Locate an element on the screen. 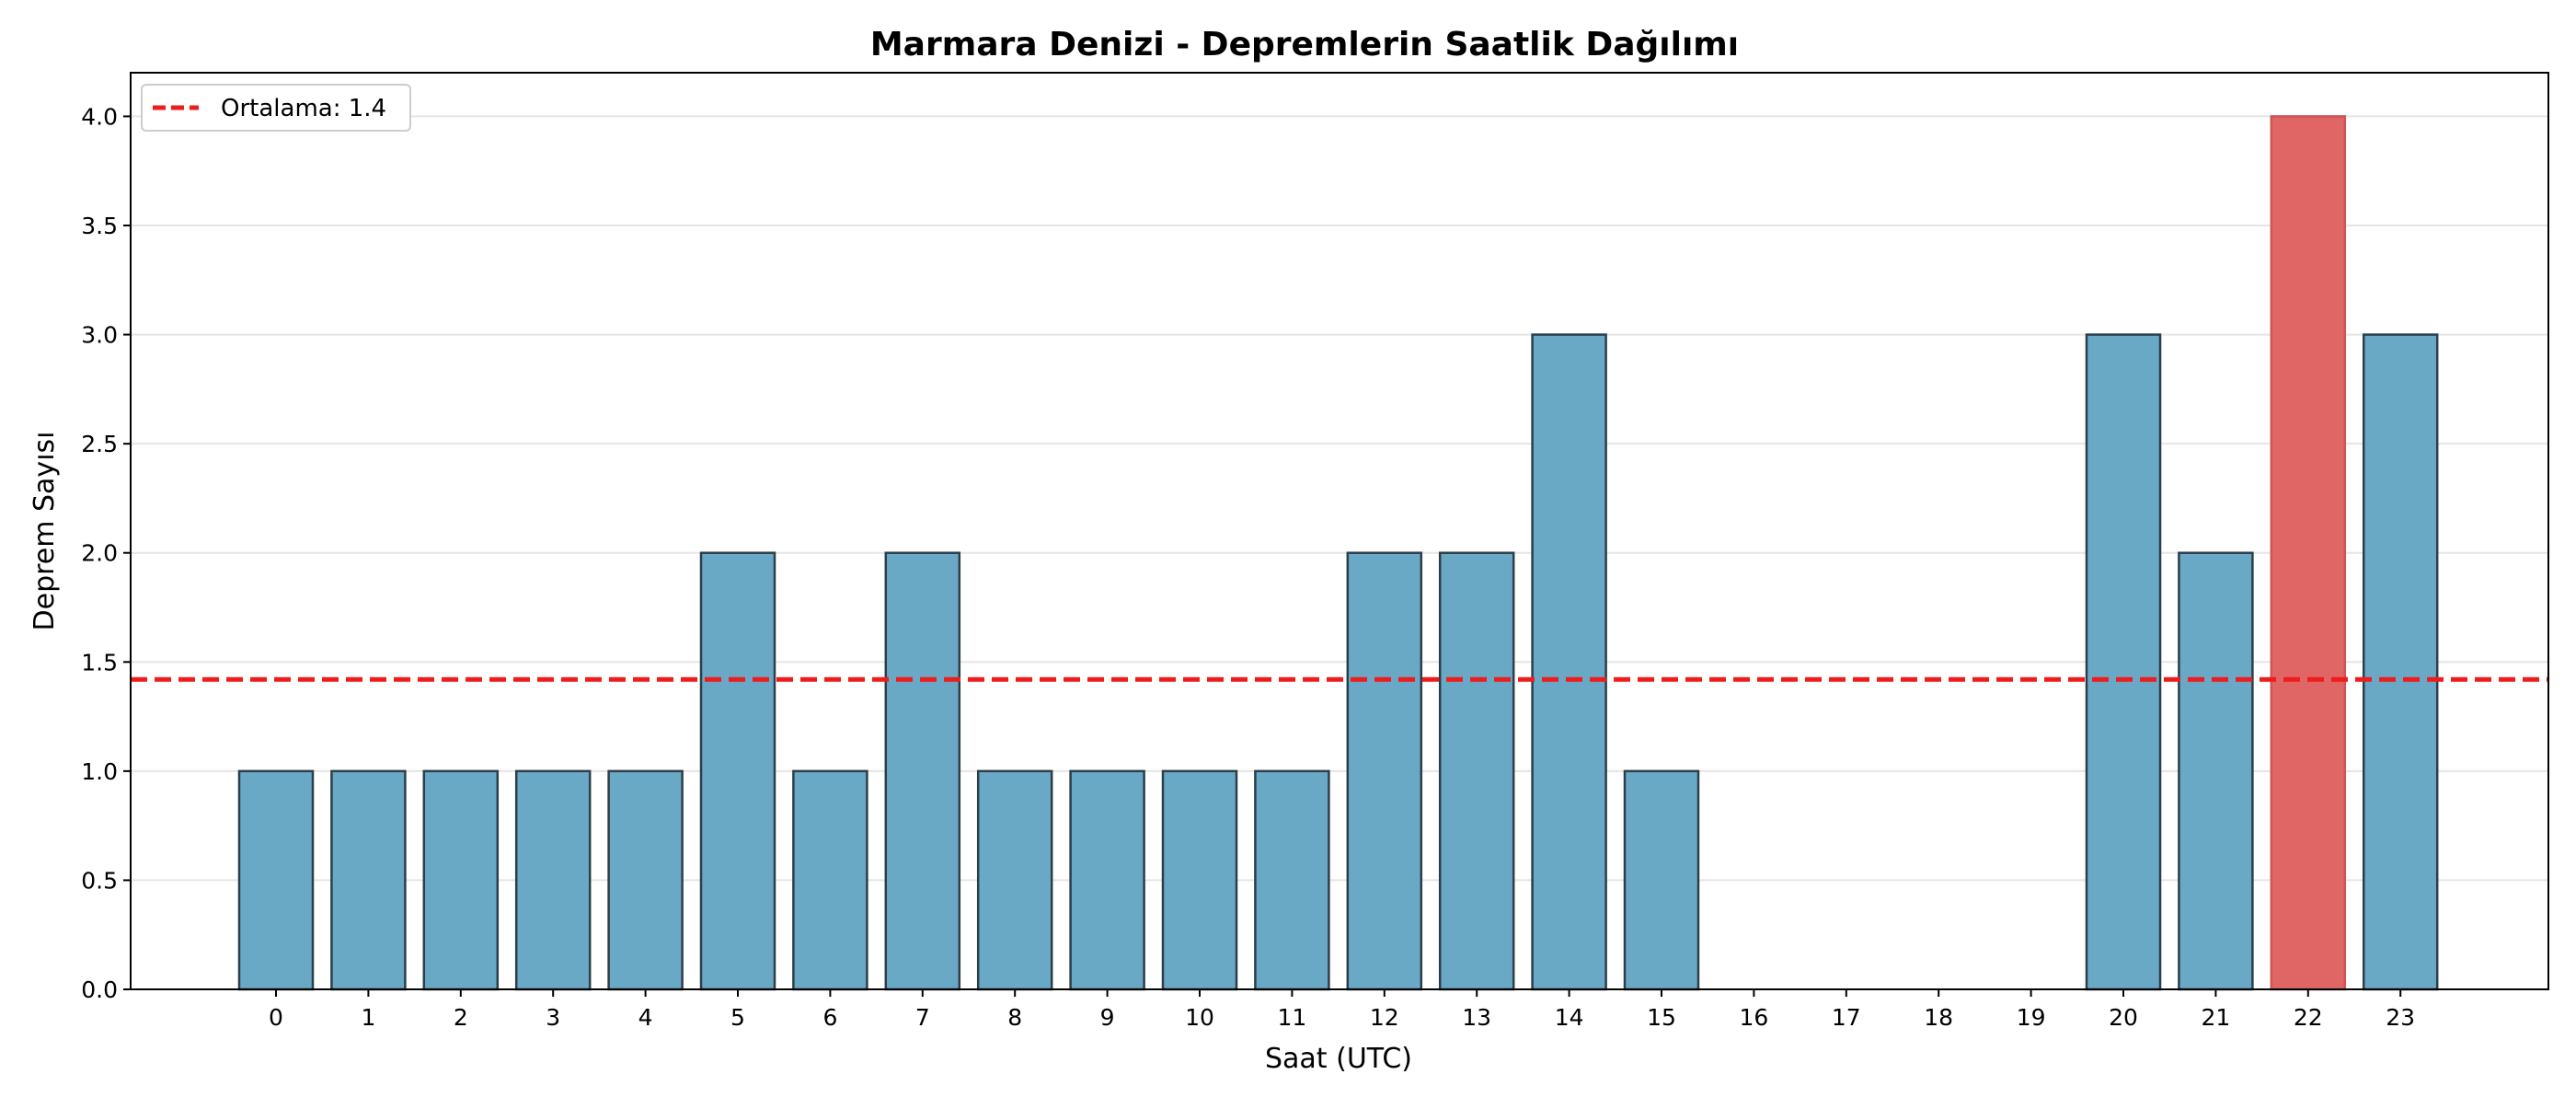 This screenshot has width=2576, height=1109. y-tick-label: 2.5 is located at coordinates (99, 444).